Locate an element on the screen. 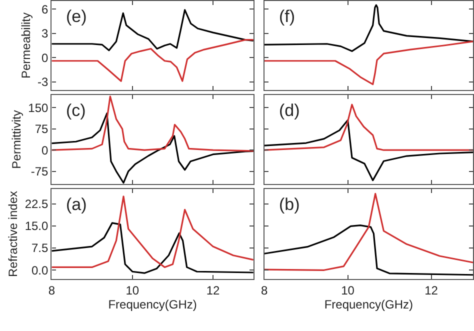 The height and width of the screenshot is (331, 474). annotation: (e) is located at coordinates (76, 16).